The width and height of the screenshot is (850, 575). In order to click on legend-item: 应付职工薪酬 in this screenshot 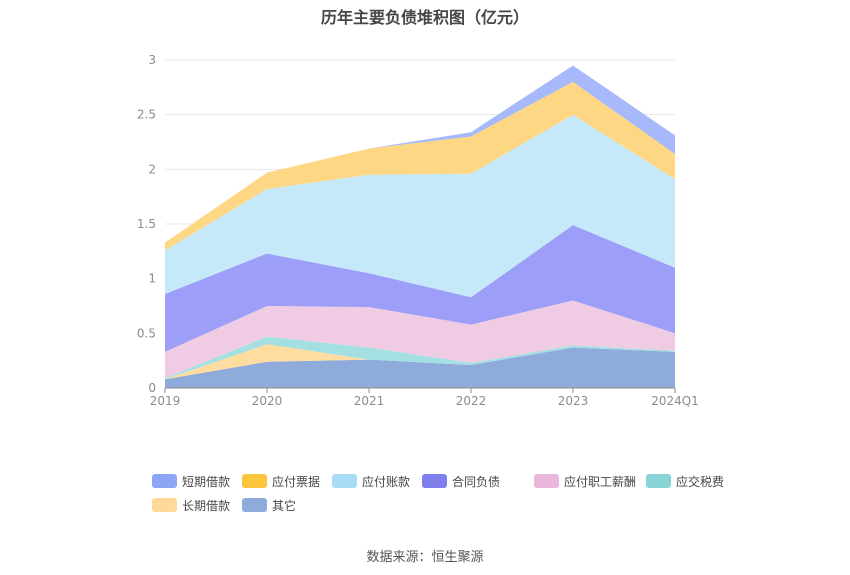, I will do `click(585, 481)`.